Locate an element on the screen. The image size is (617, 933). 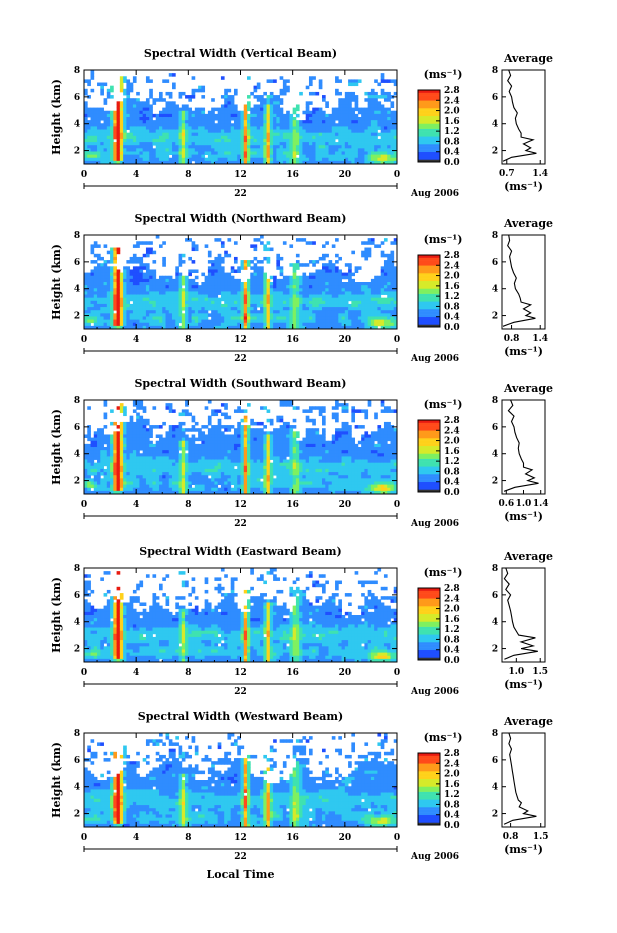
y-tick-label: 8 is located at coordinates (77, 236).